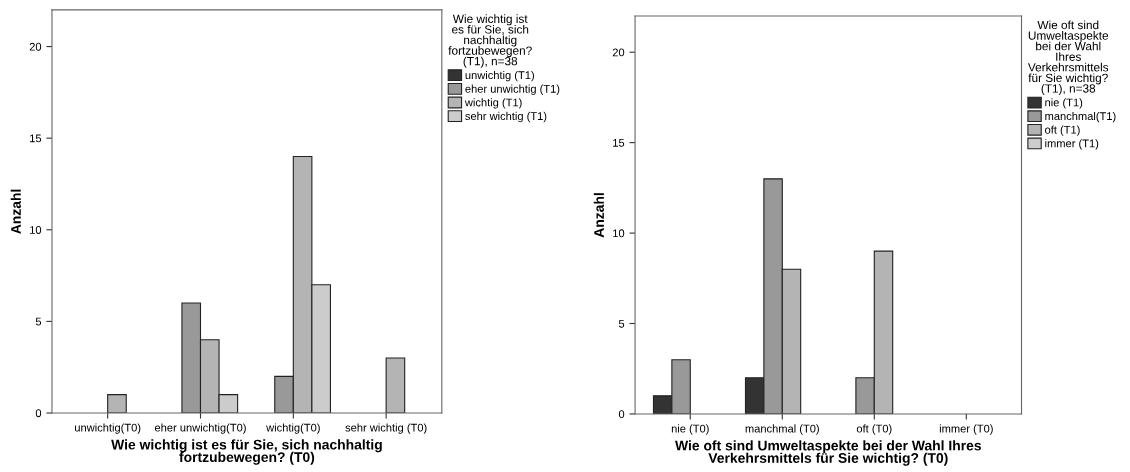 Image resolution: width=1130 pixels, height=472 pixels. I want to click on legend-label: sehr wichtig (T1), so click(506, 117).